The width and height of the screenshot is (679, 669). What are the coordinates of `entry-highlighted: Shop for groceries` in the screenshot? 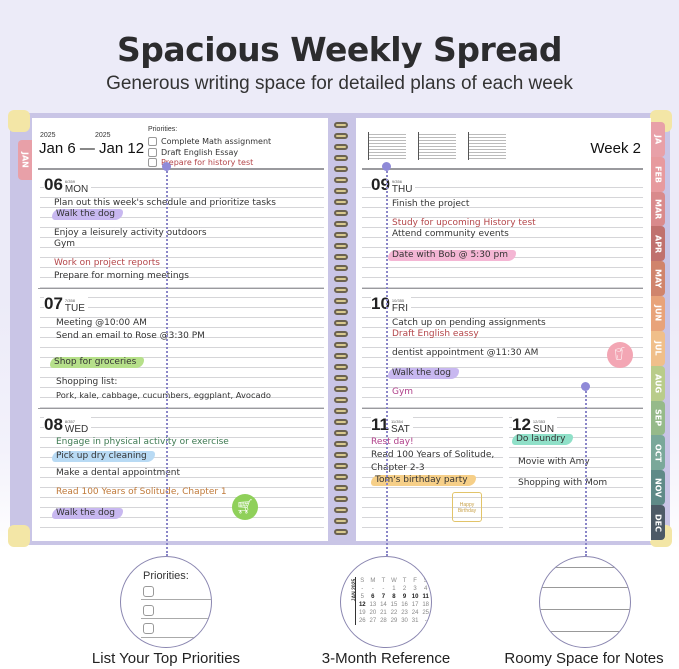 It's located at (97, 362).